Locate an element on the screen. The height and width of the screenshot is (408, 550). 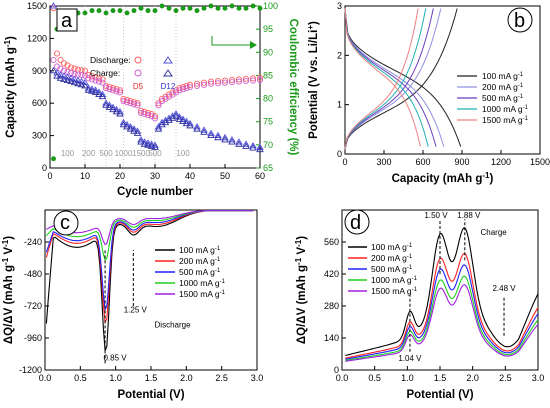
x-axis-label: Cycle number is located at coordinates (155, 192).